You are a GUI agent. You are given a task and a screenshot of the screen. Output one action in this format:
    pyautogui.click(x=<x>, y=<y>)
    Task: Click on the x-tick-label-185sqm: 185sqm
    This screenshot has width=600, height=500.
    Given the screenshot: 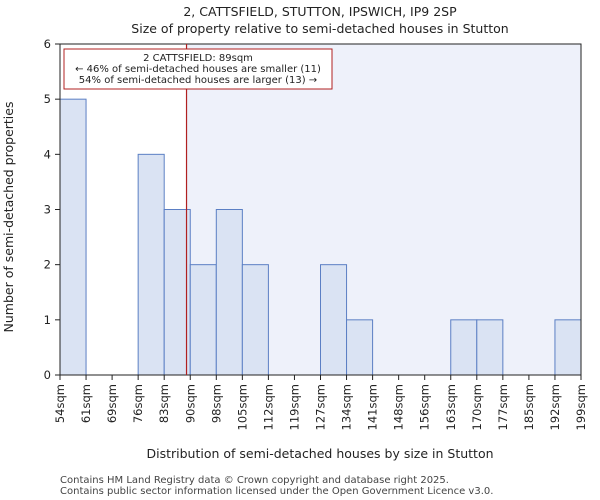 What is the action you would take?
    pyautogui.click(x=529, y=407)
    